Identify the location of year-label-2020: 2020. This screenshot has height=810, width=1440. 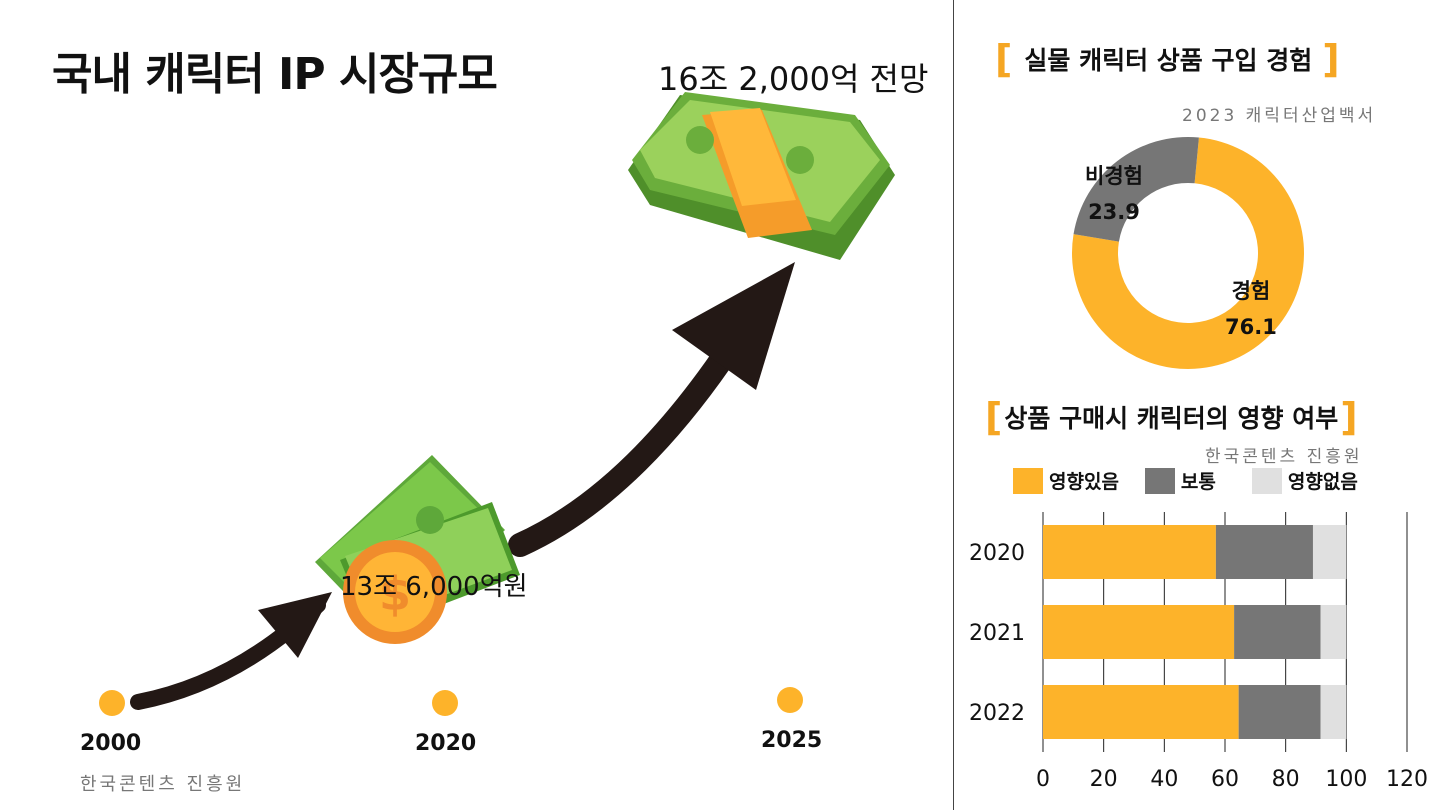
(446, 743).